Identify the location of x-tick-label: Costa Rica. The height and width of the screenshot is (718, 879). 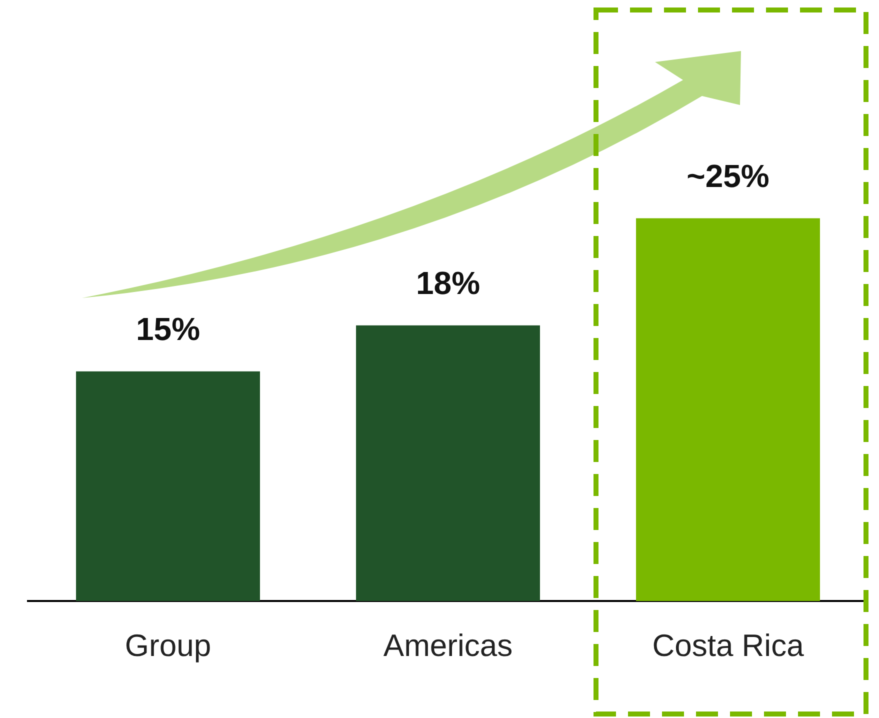
(728, 646).